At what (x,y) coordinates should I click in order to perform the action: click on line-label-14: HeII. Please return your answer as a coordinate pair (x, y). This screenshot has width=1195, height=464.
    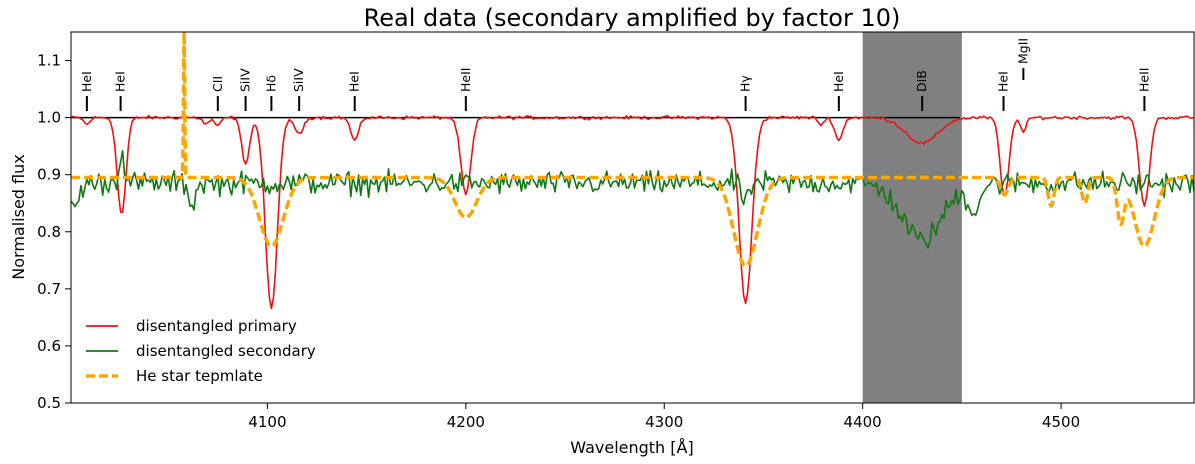
    Looking at the image, I should click on (1143, 89).